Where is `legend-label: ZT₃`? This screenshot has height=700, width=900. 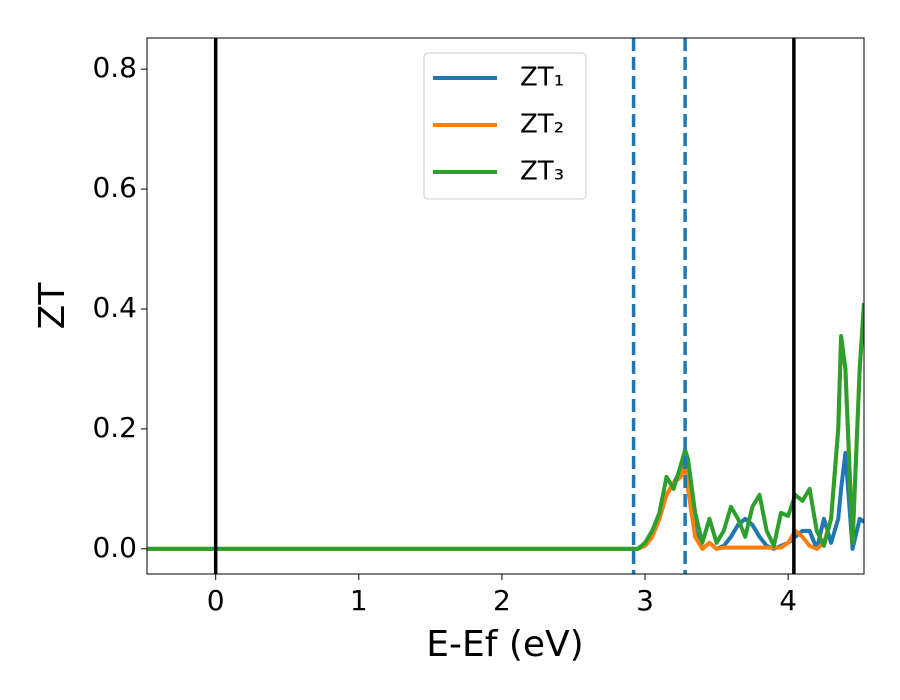 legend-label: ZT₃ is located at coordinates (542, 172).